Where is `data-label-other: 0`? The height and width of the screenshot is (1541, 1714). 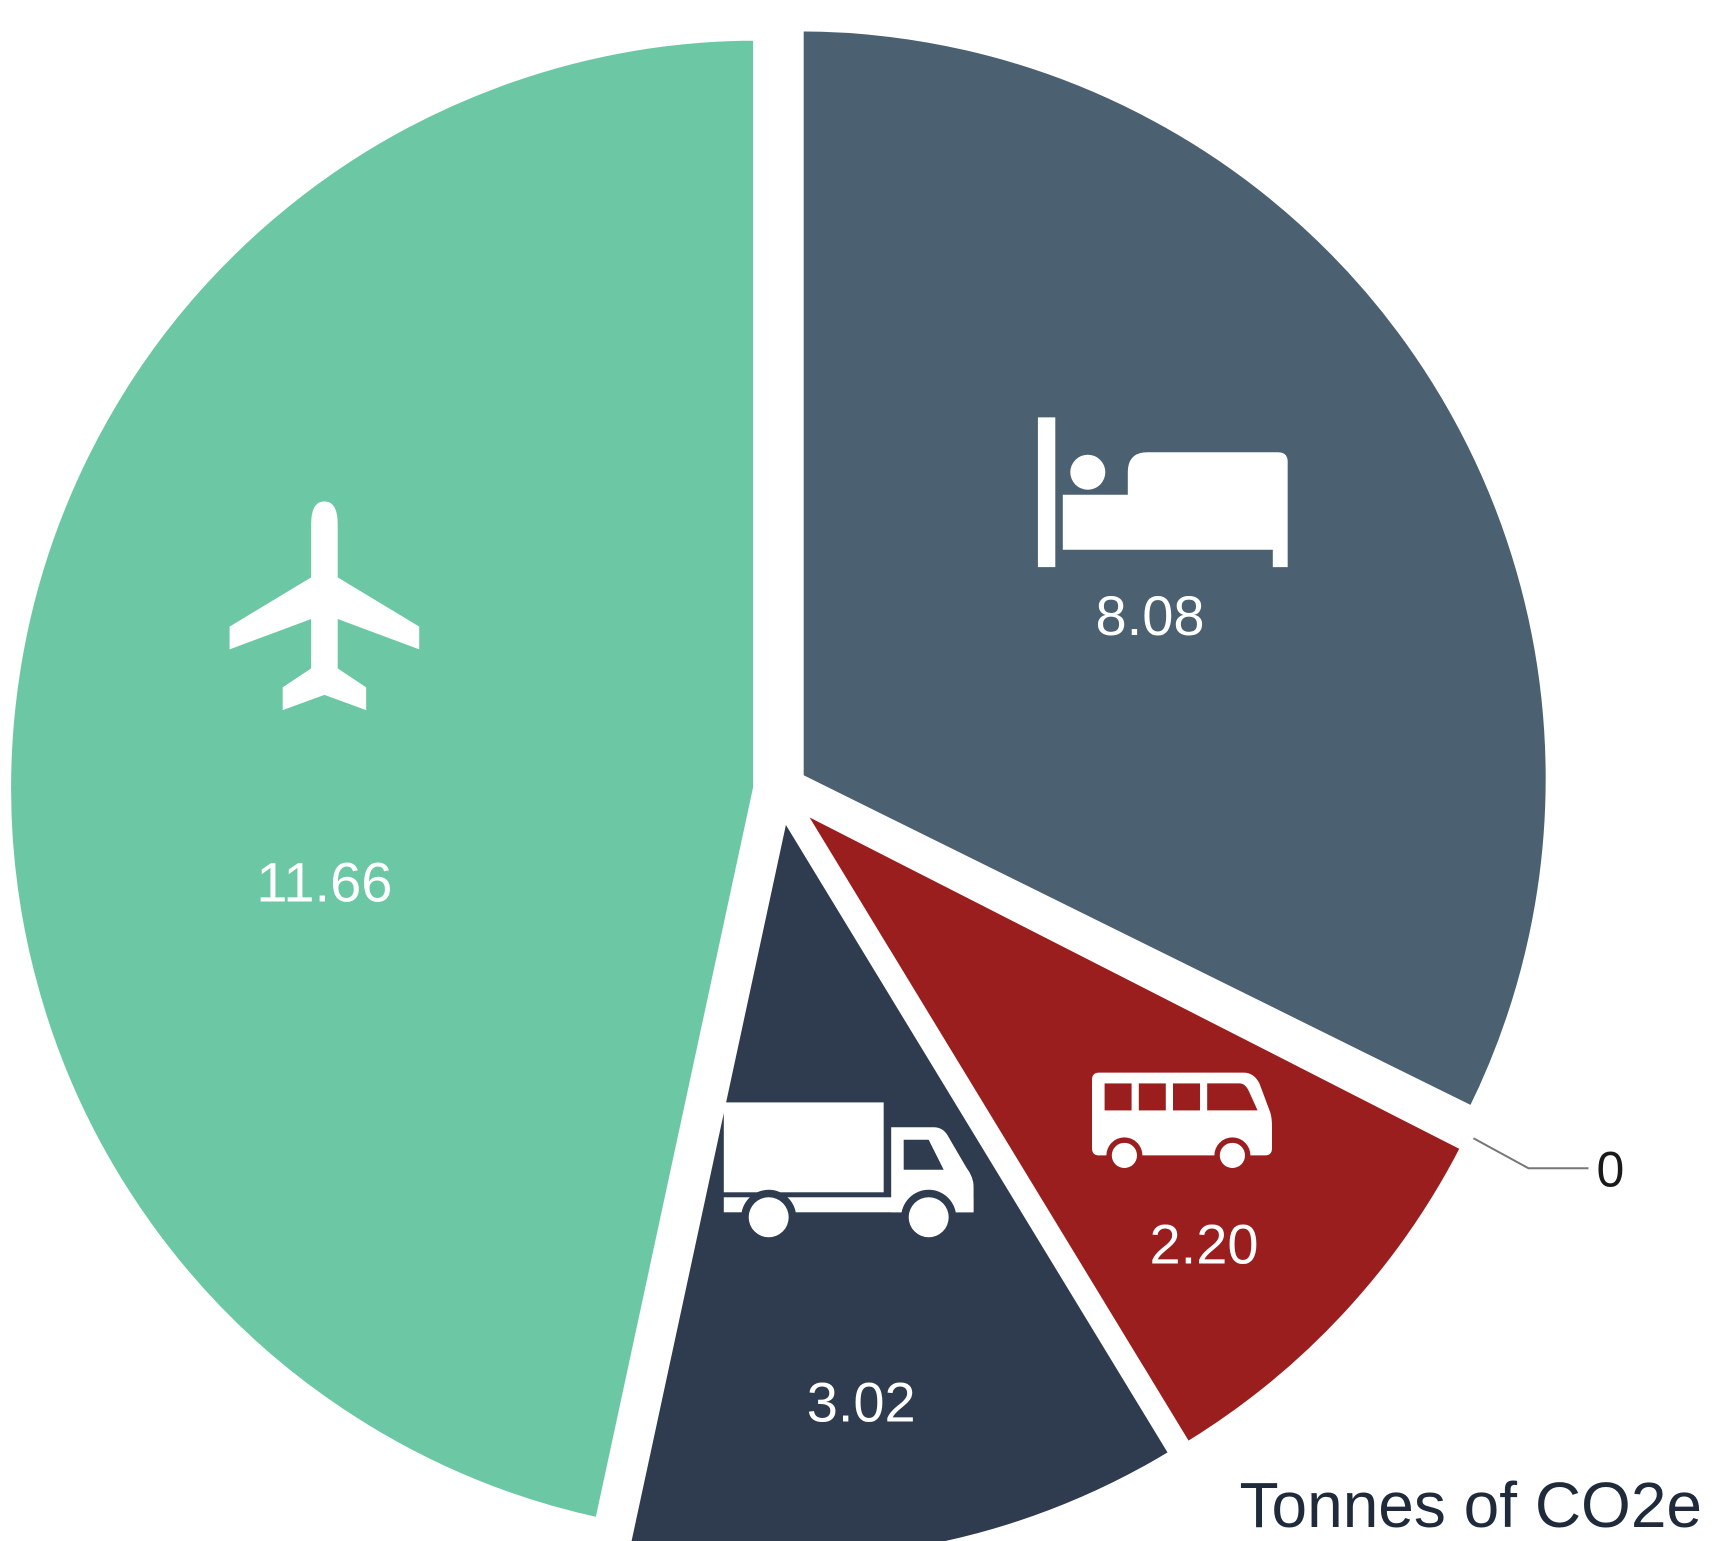 data-label-other: 0 is located at coordinates (1610, 1169).